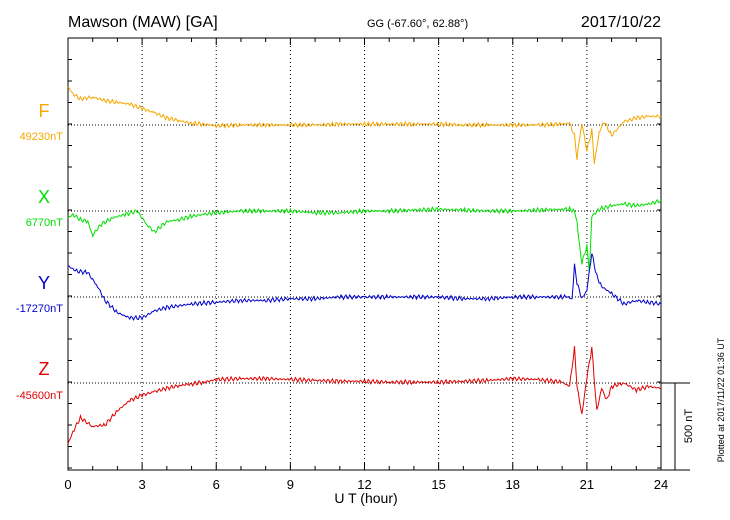 The width and height of the screenshot is (730, 520). Describe the element at coordinates (365, 498) in the screenshot. I see `x-axis-label: U T (hour)` at that location.